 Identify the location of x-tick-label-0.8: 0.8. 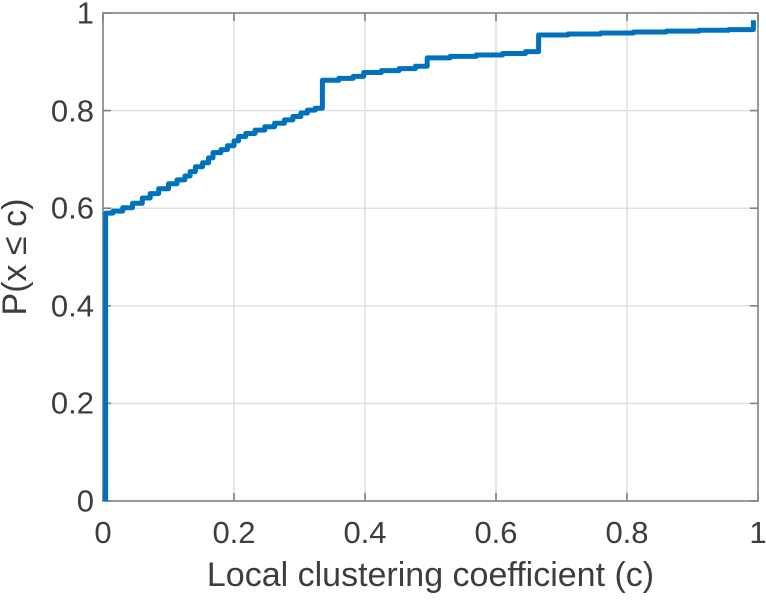
(627, 532).